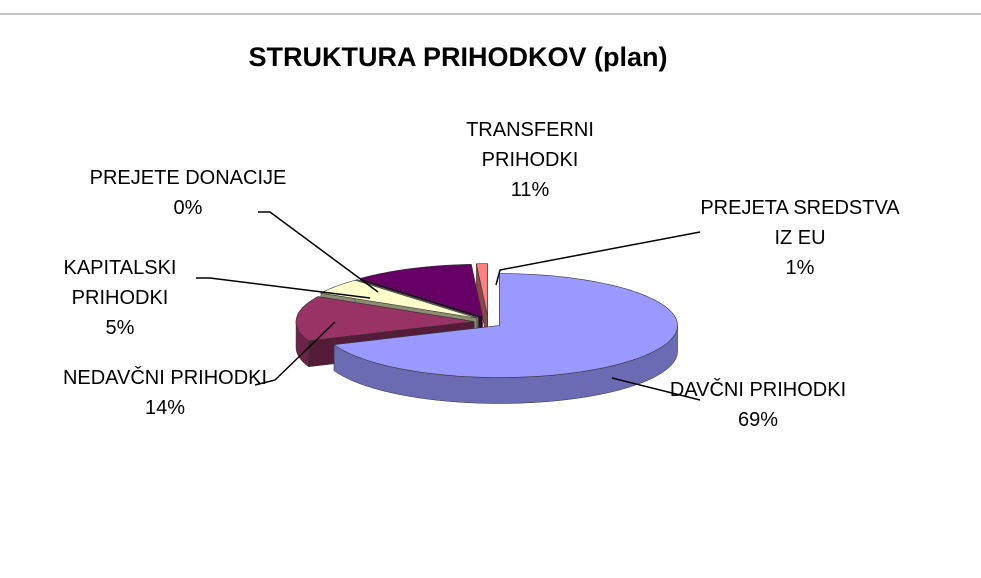 The image size is (981, 578). Describe the element at coordinates (120, 283) in the screenshot. I see `category-label: KAPITALSKI PRIHODKI` at that location.